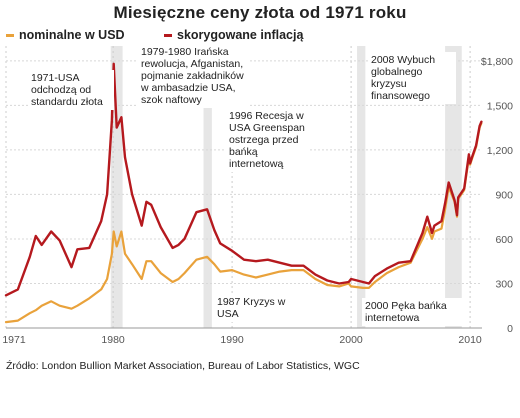  What do you see at coordinates (351, 340) in the screenshot?
I see `x-tick-label-3: 2000` at bounding box center [351, 340].